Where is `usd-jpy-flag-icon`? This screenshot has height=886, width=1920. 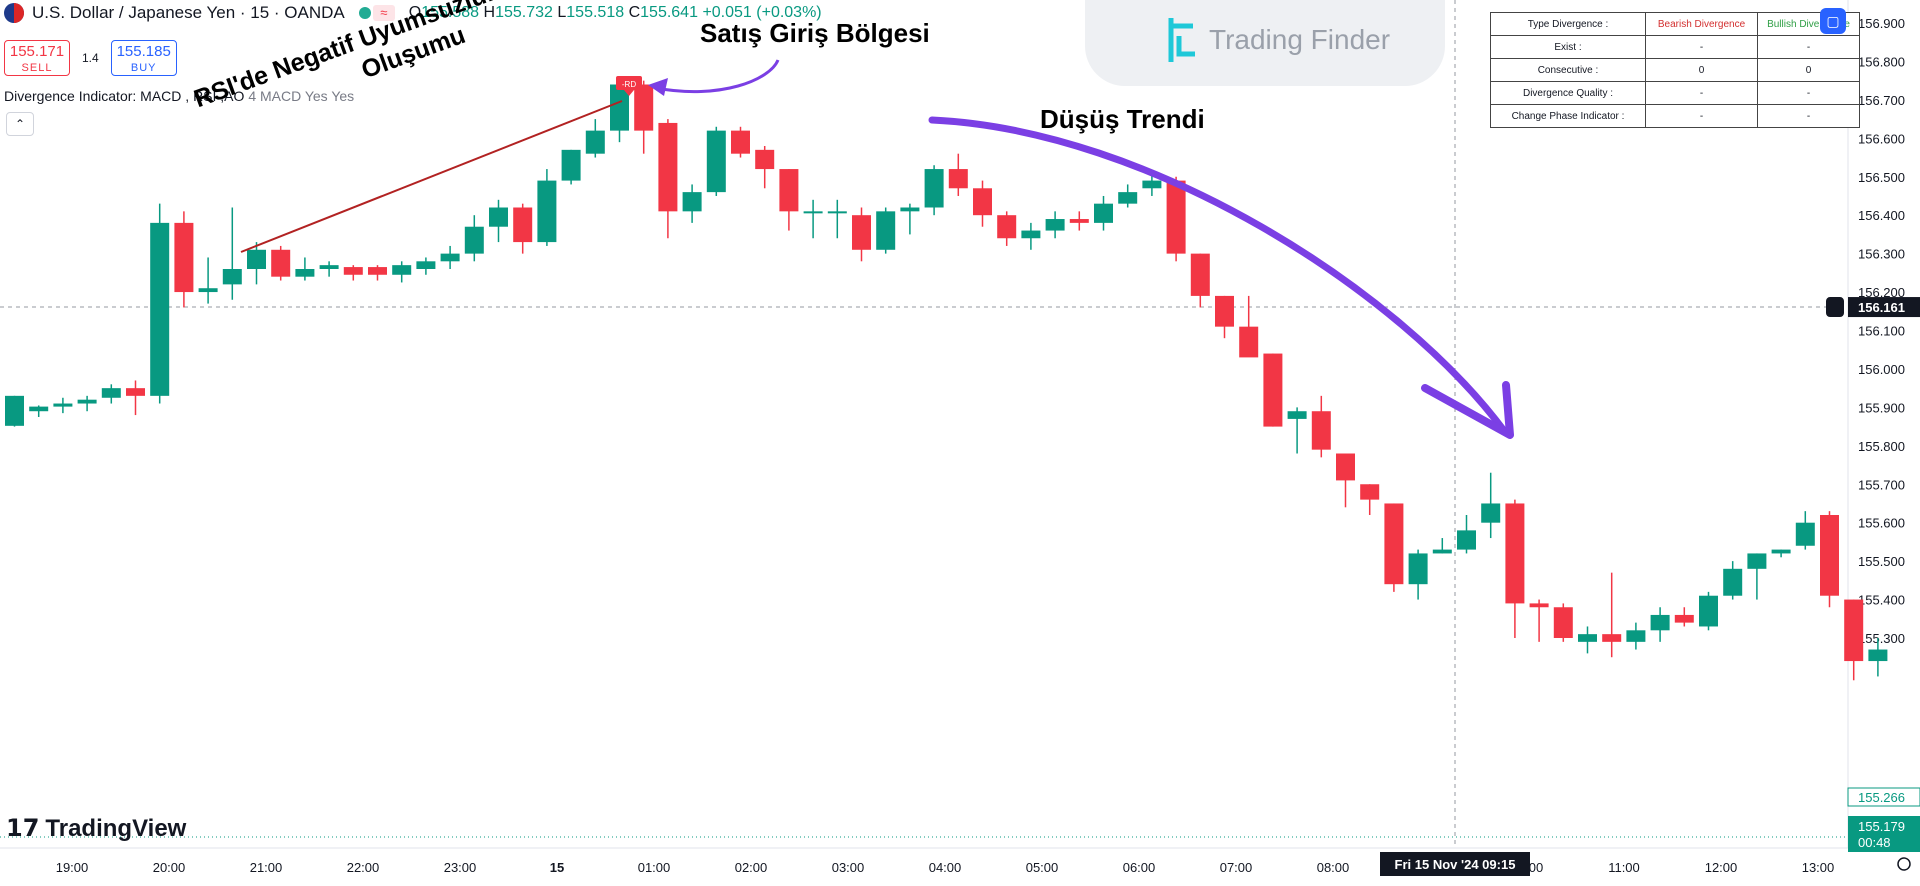 usd-jpy-flag-icon is located at coordinates (14, 13).